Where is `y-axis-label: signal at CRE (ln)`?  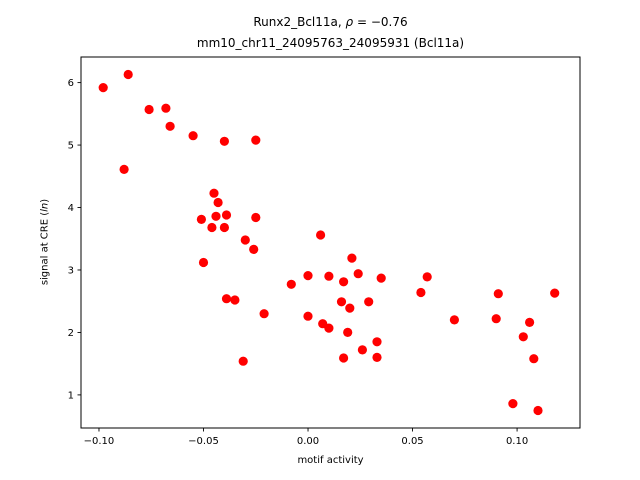 y-axis-label: signal at CRE (ln) is located at coordinates (45, 242).